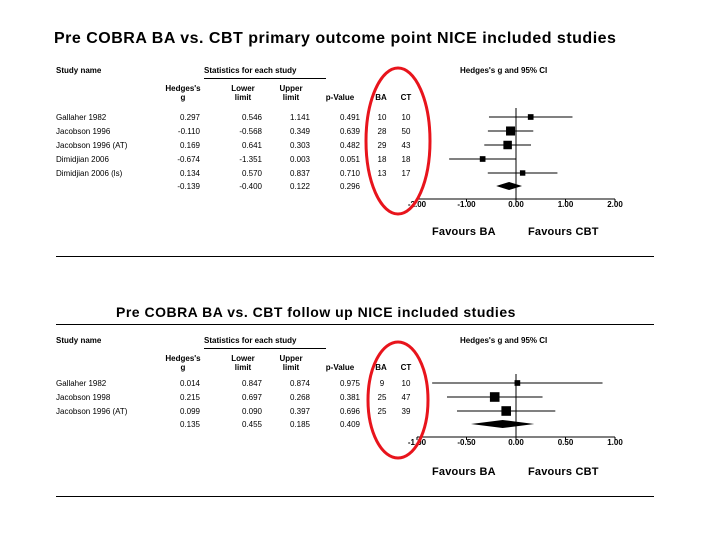  I want to click on ba-n: 13, so click(382, 173).